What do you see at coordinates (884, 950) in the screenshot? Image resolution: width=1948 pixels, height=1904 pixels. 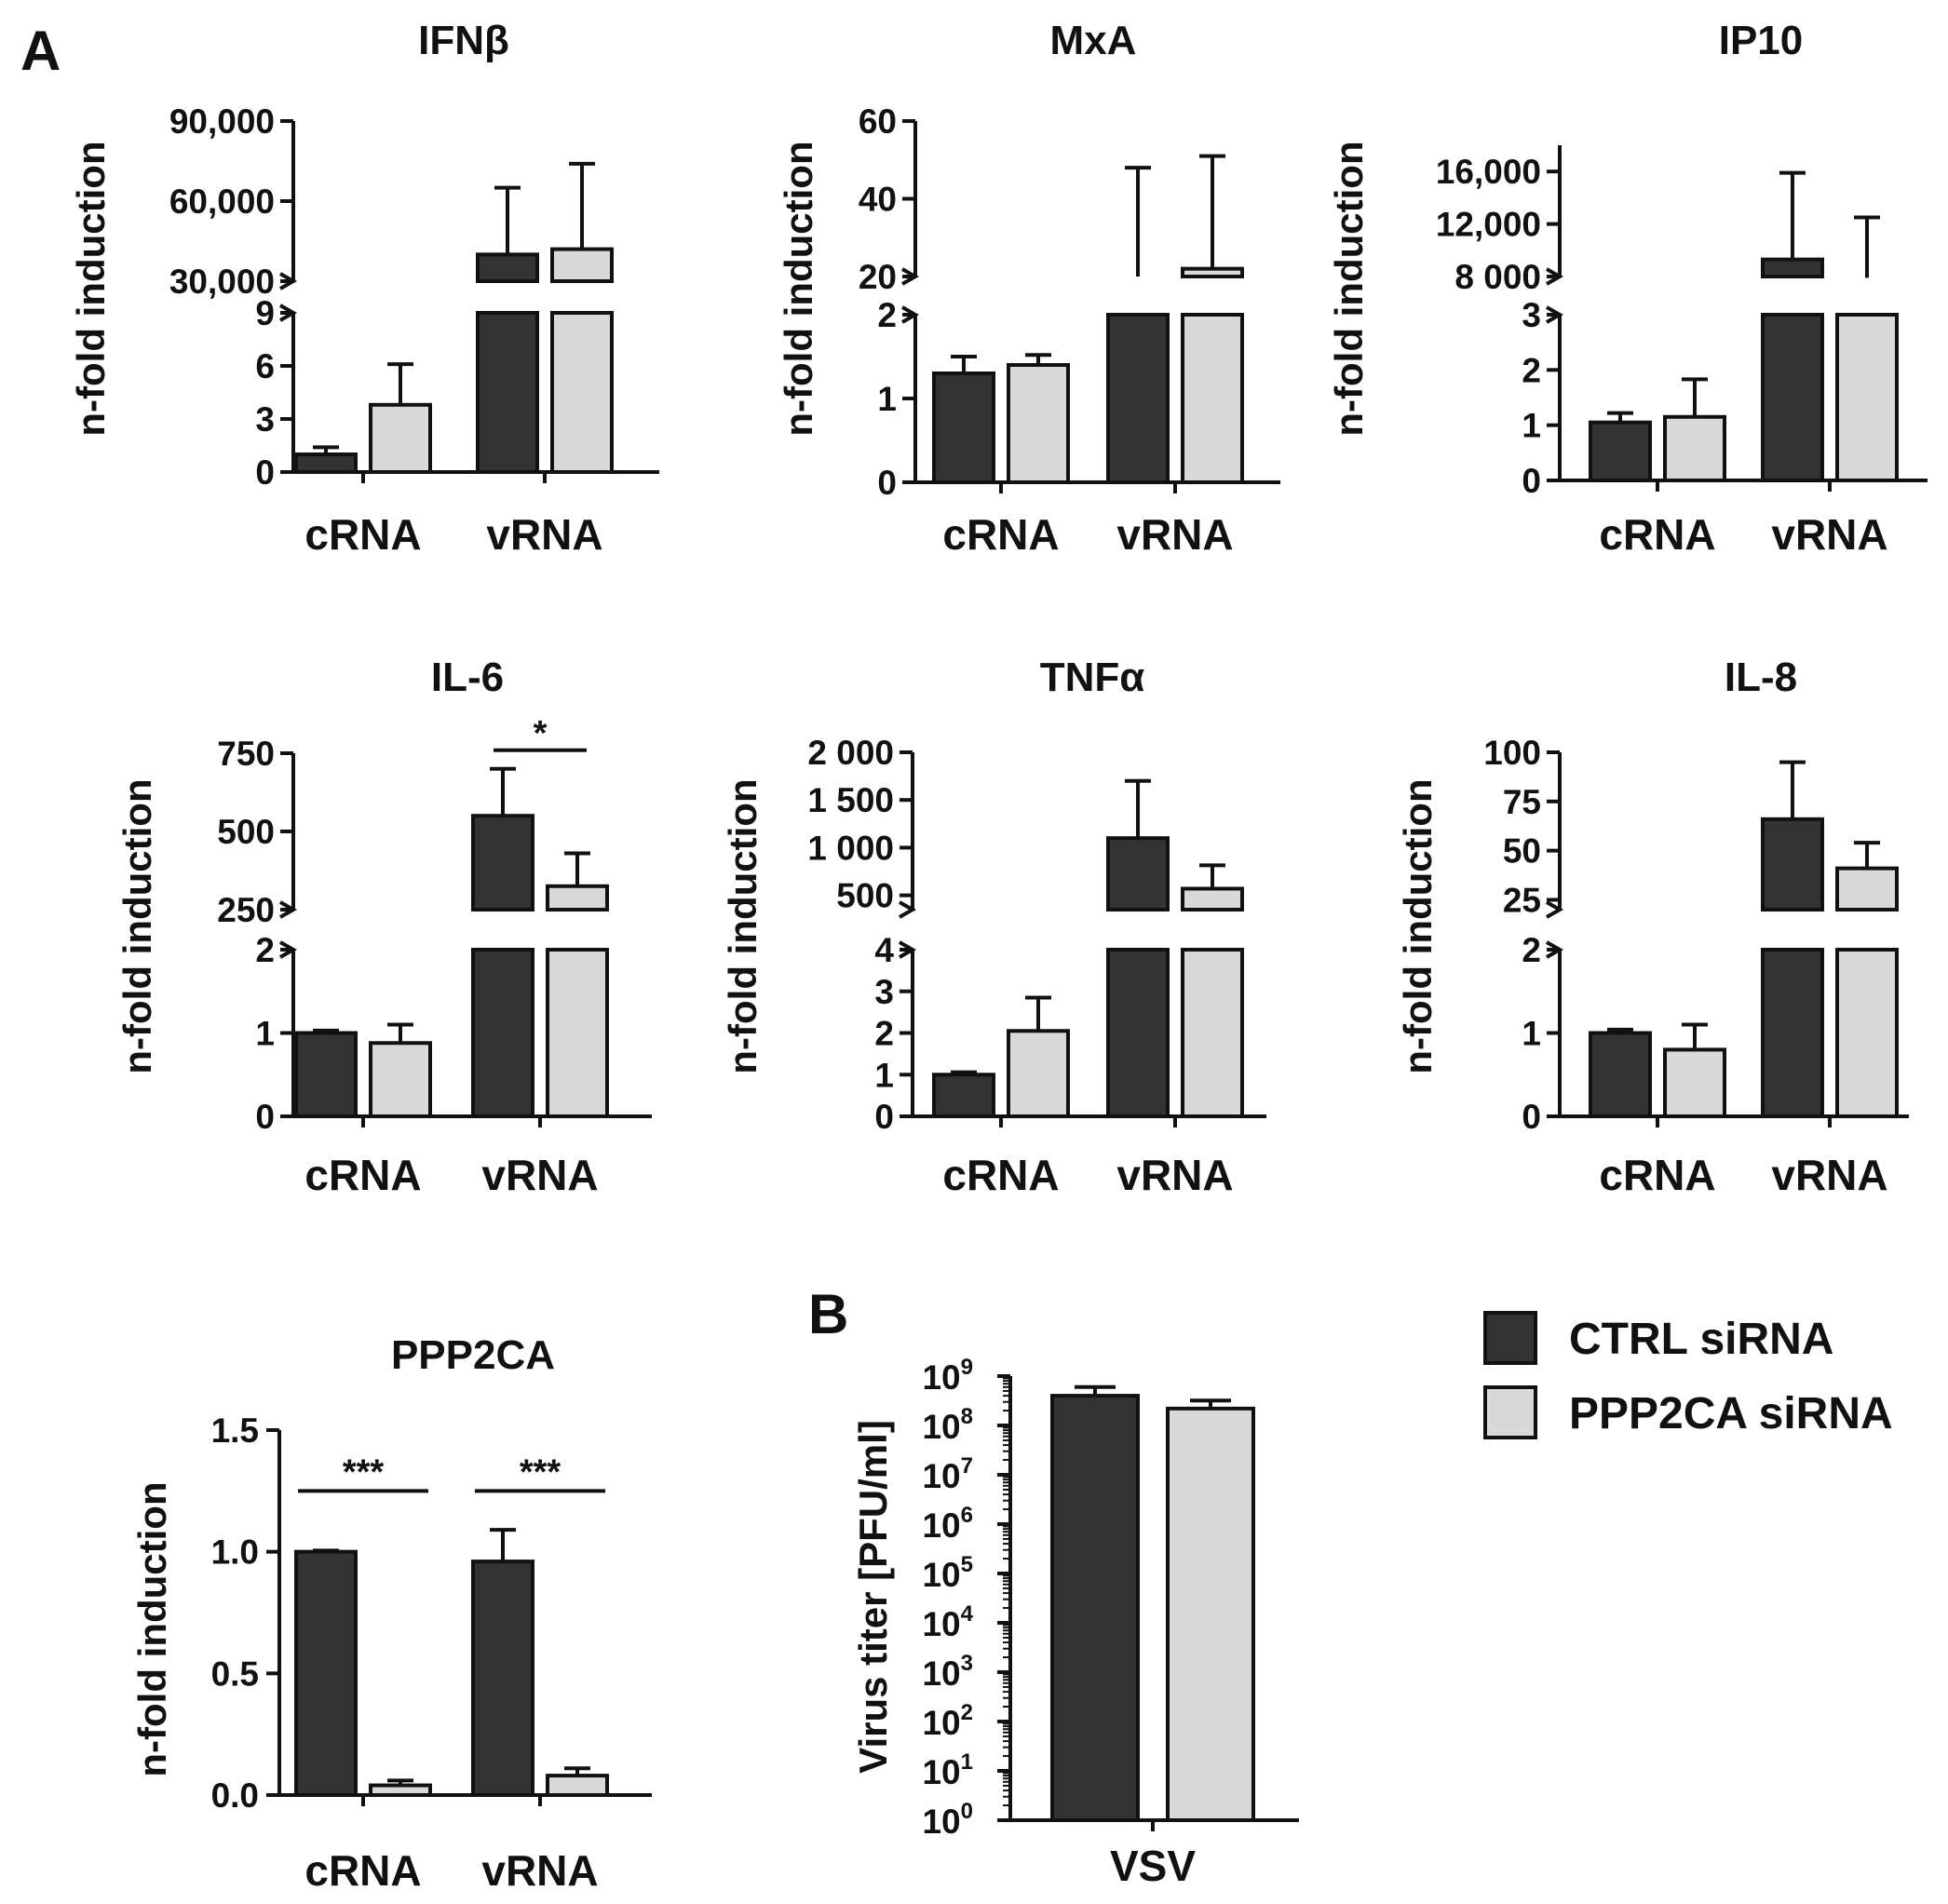 I see `y-tick-label: 4` at bounding box center [884, 950].